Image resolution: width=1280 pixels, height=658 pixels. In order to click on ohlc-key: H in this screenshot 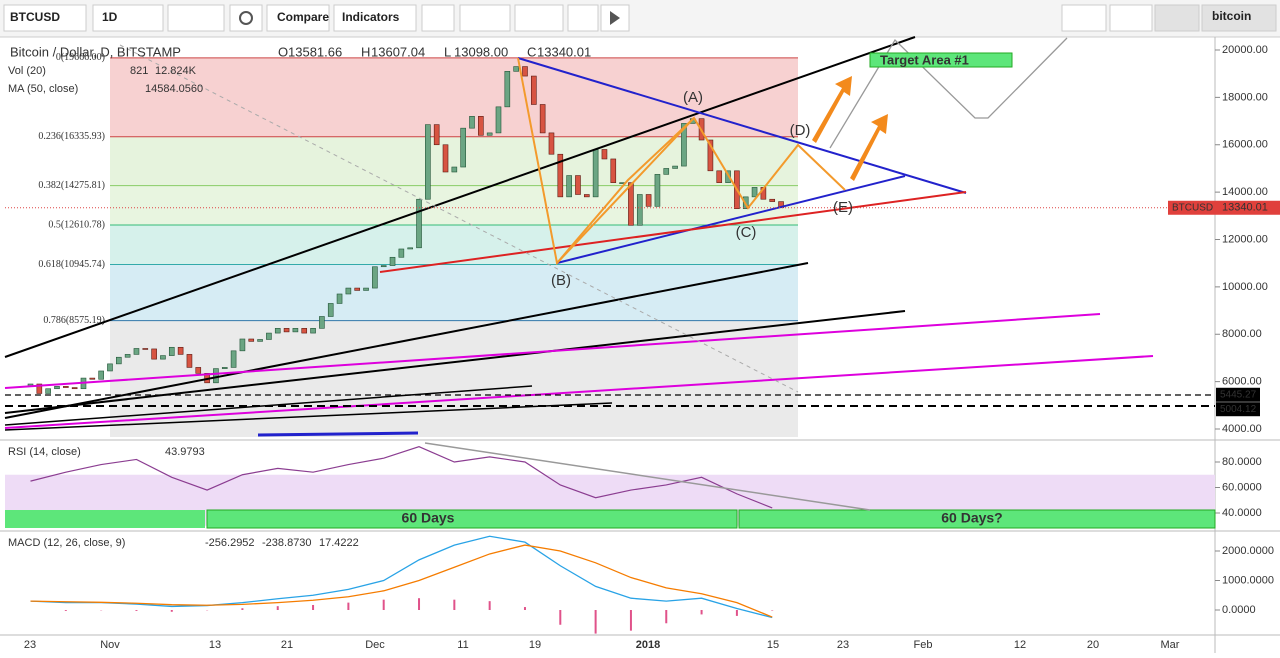, I will do `click(365, 51)`.